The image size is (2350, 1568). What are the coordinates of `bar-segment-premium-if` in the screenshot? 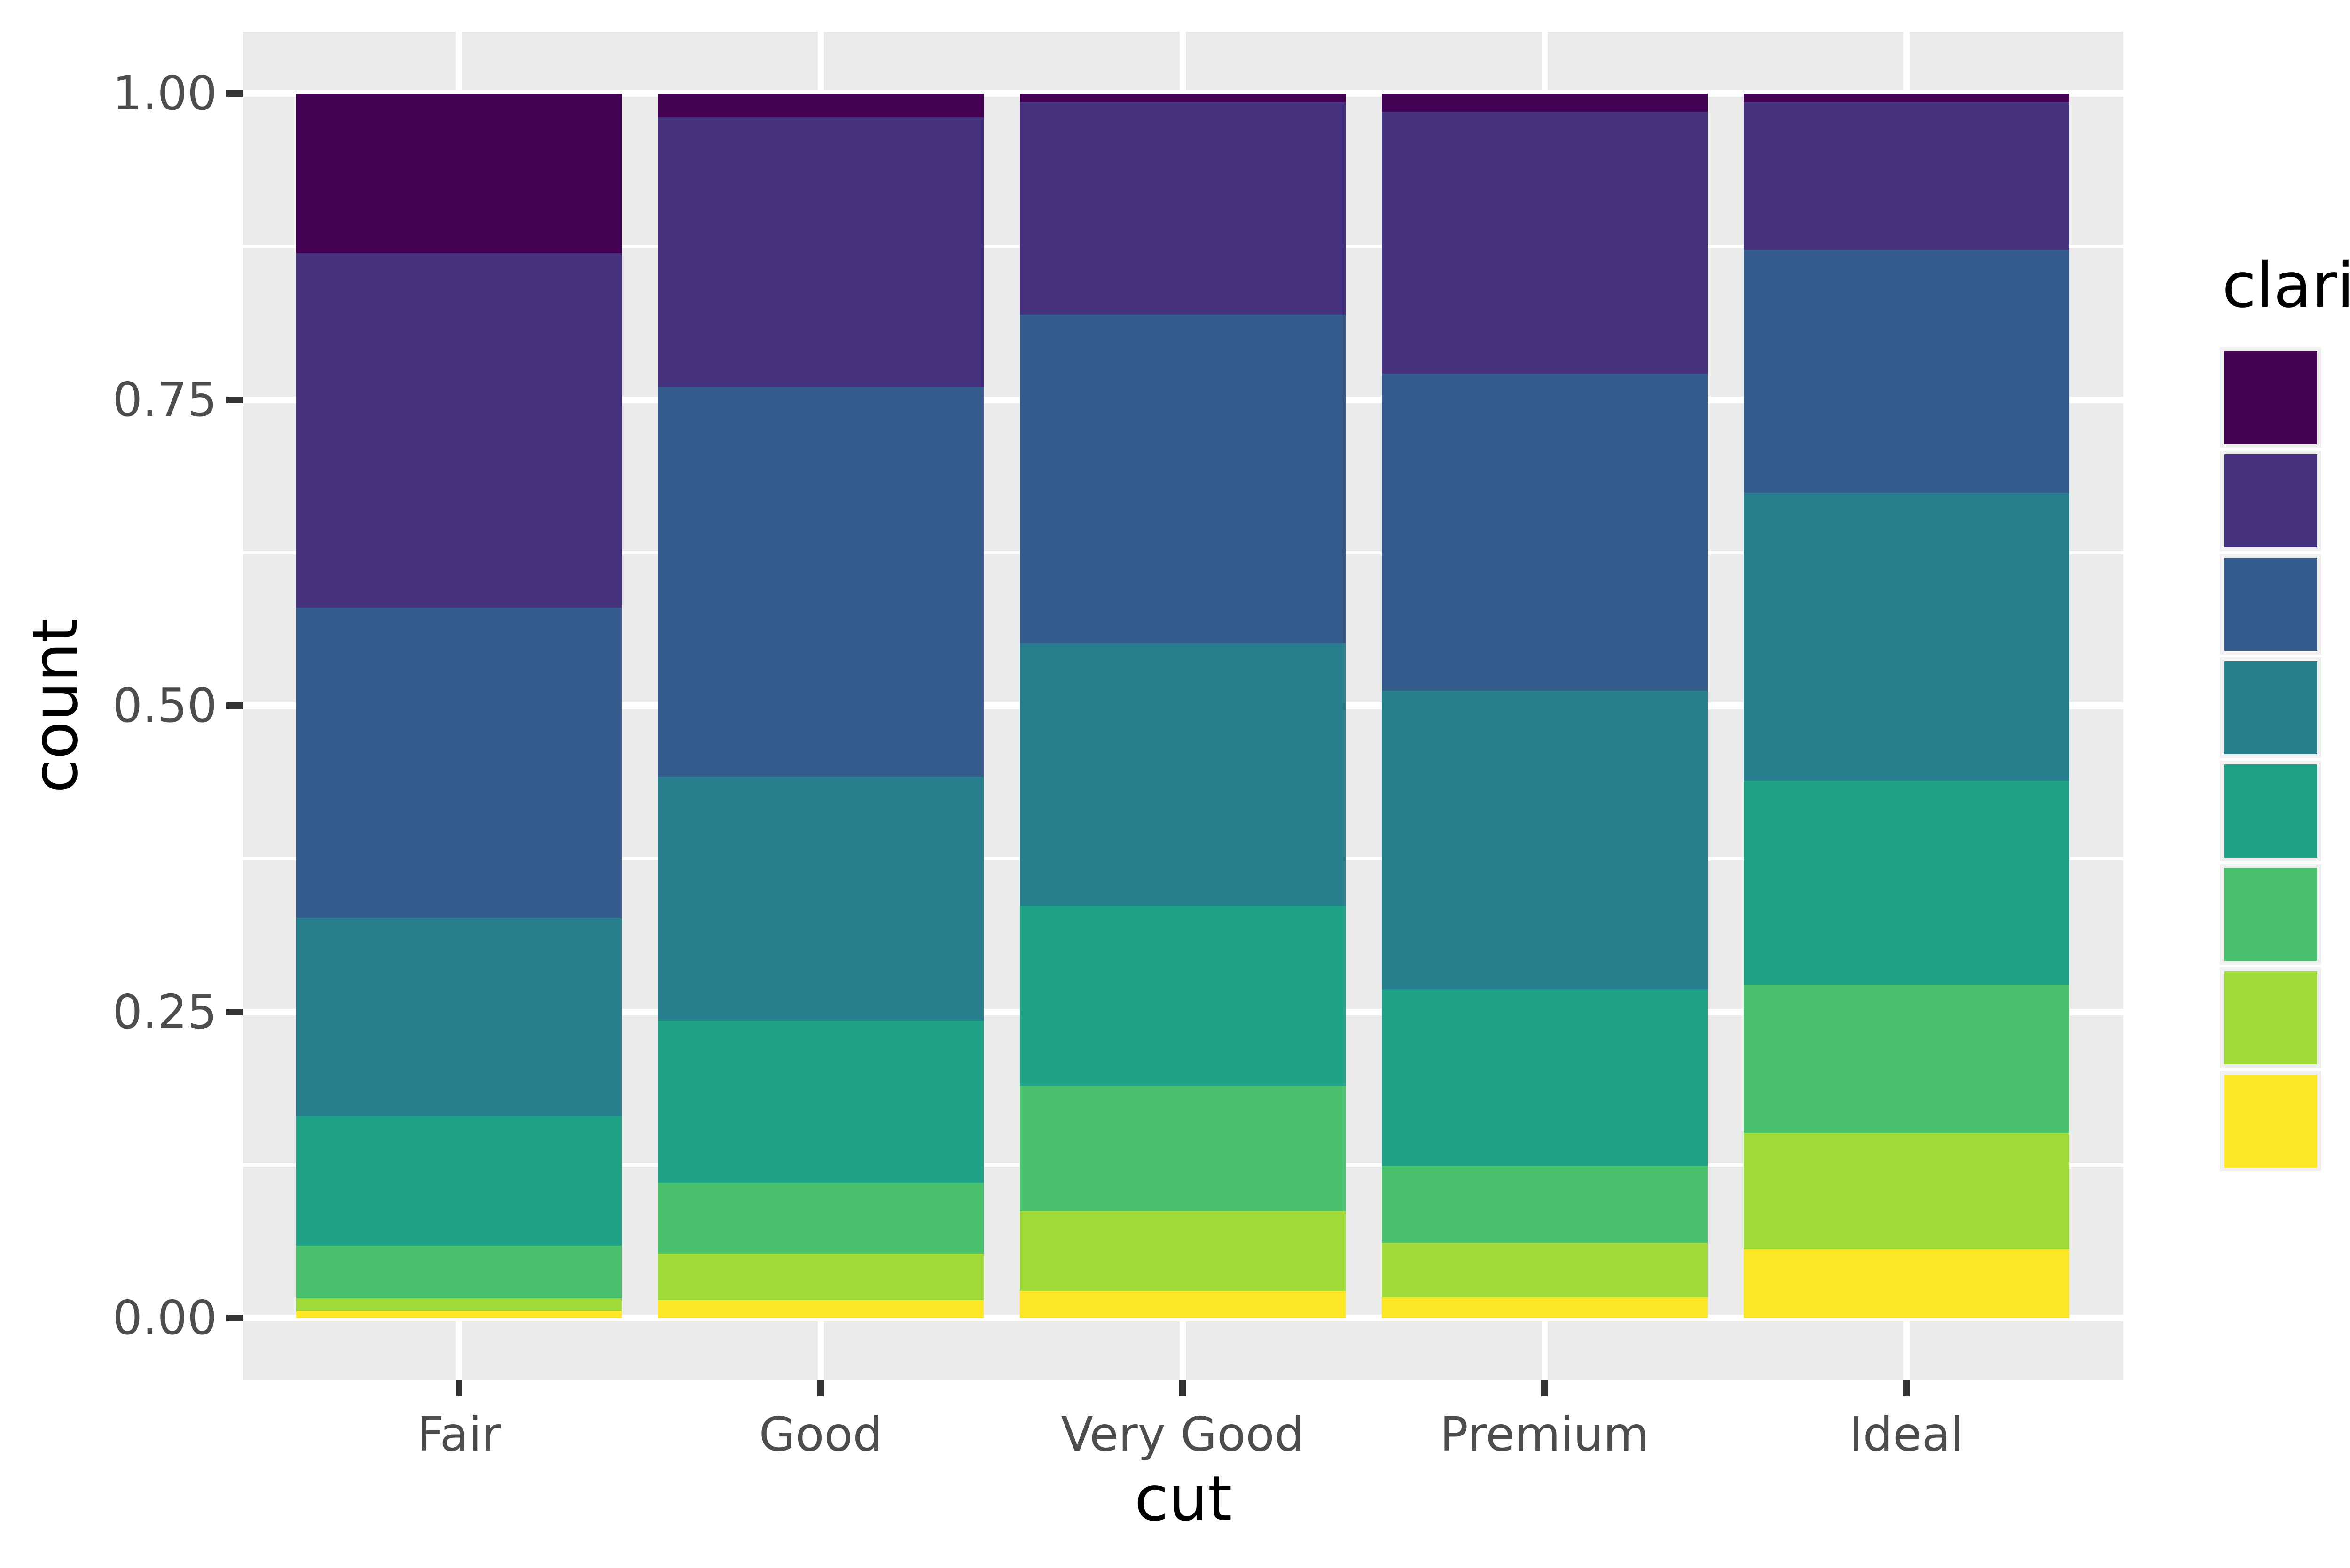 It's located at (1544, 1308).